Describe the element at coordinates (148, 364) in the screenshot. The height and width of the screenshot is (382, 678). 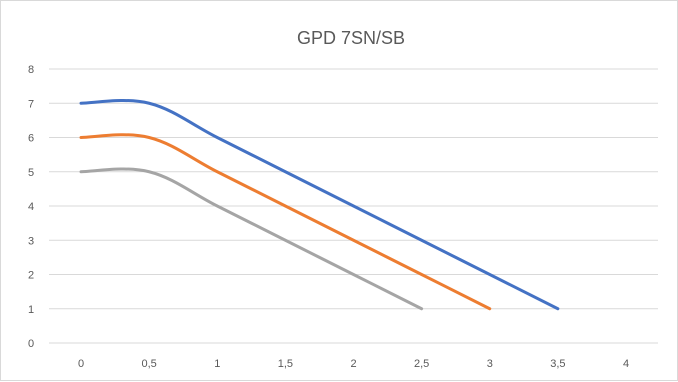
I see `x-tick-label: 0,5` at that location.